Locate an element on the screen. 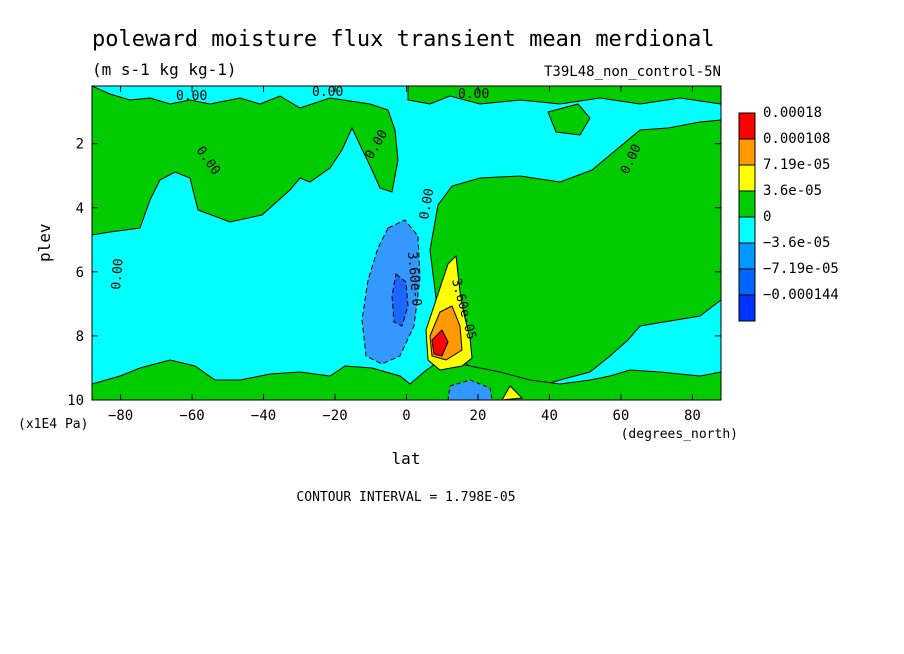 The height and width of the screenshot is (654, 904). y-tick-label: 2 is located at coordinates (80, 145).